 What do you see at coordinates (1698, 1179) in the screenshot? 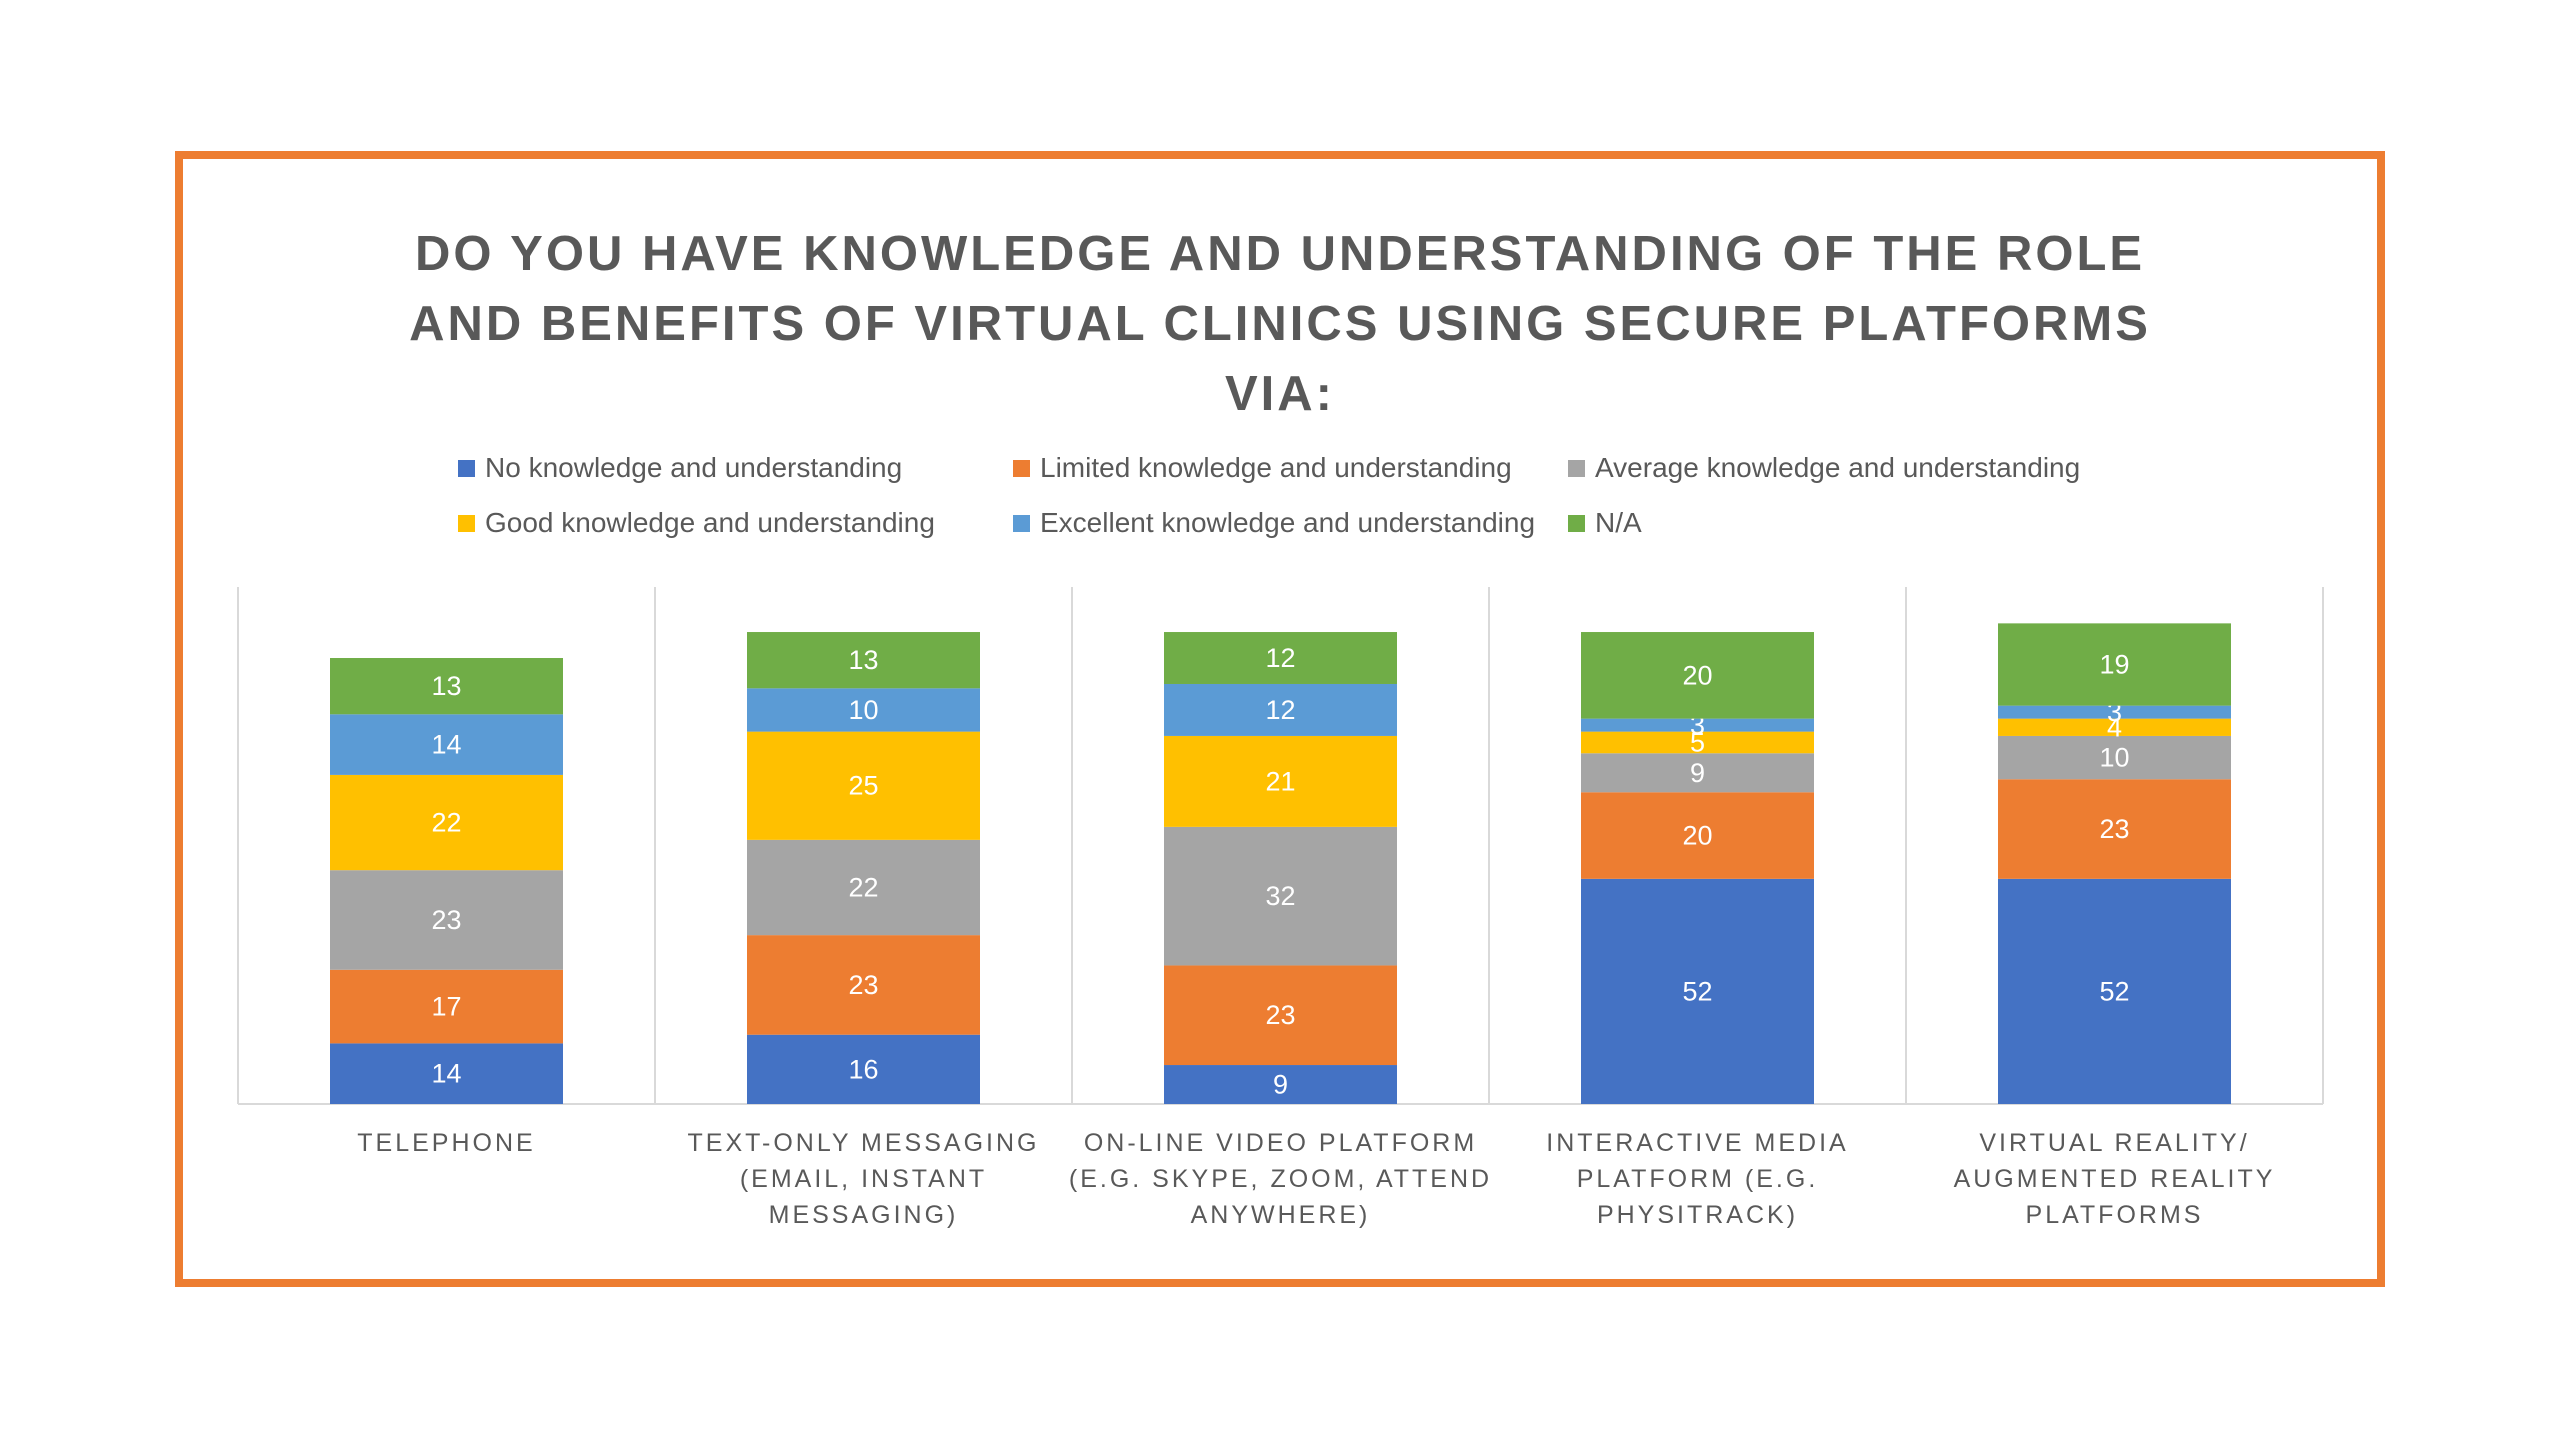
I see `category-label: PLATFORM (E.G.` at bounding box center [1698, 1179].